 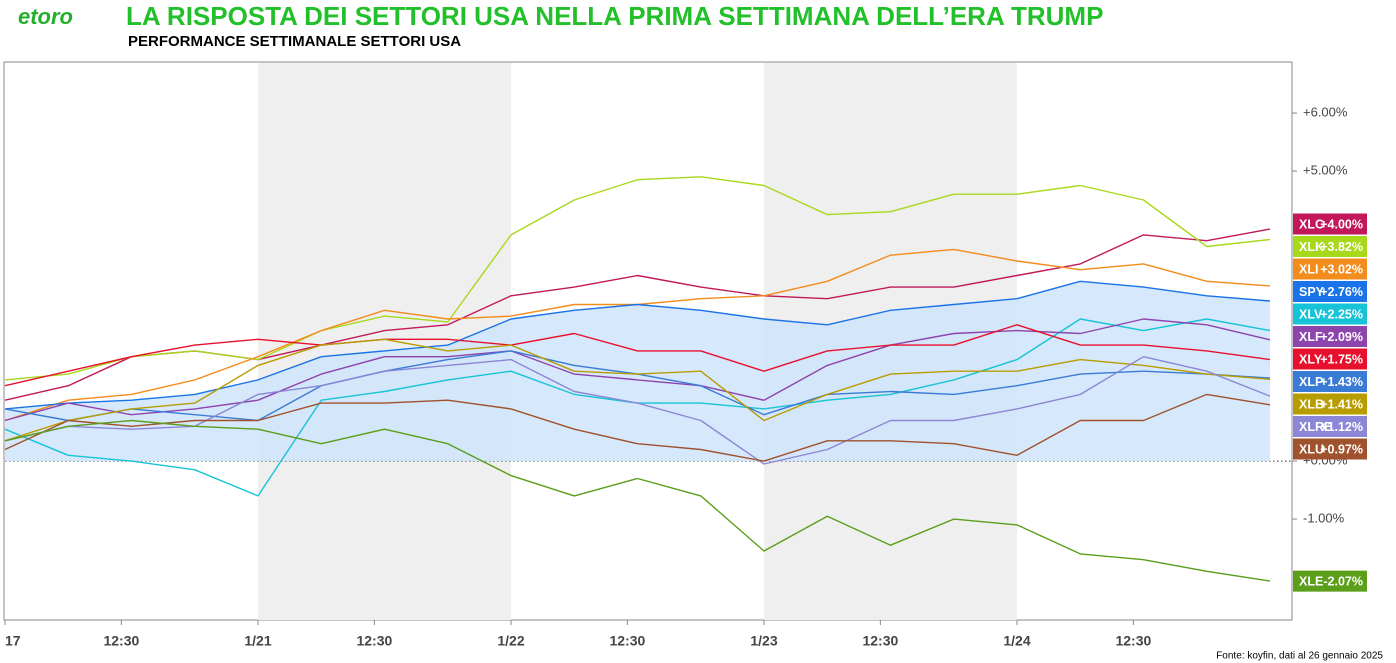 What do you see at coordinates (1315, 427) in the screenshot?
I see `legend-label: XLRE` at bounding box center [1315, 427].